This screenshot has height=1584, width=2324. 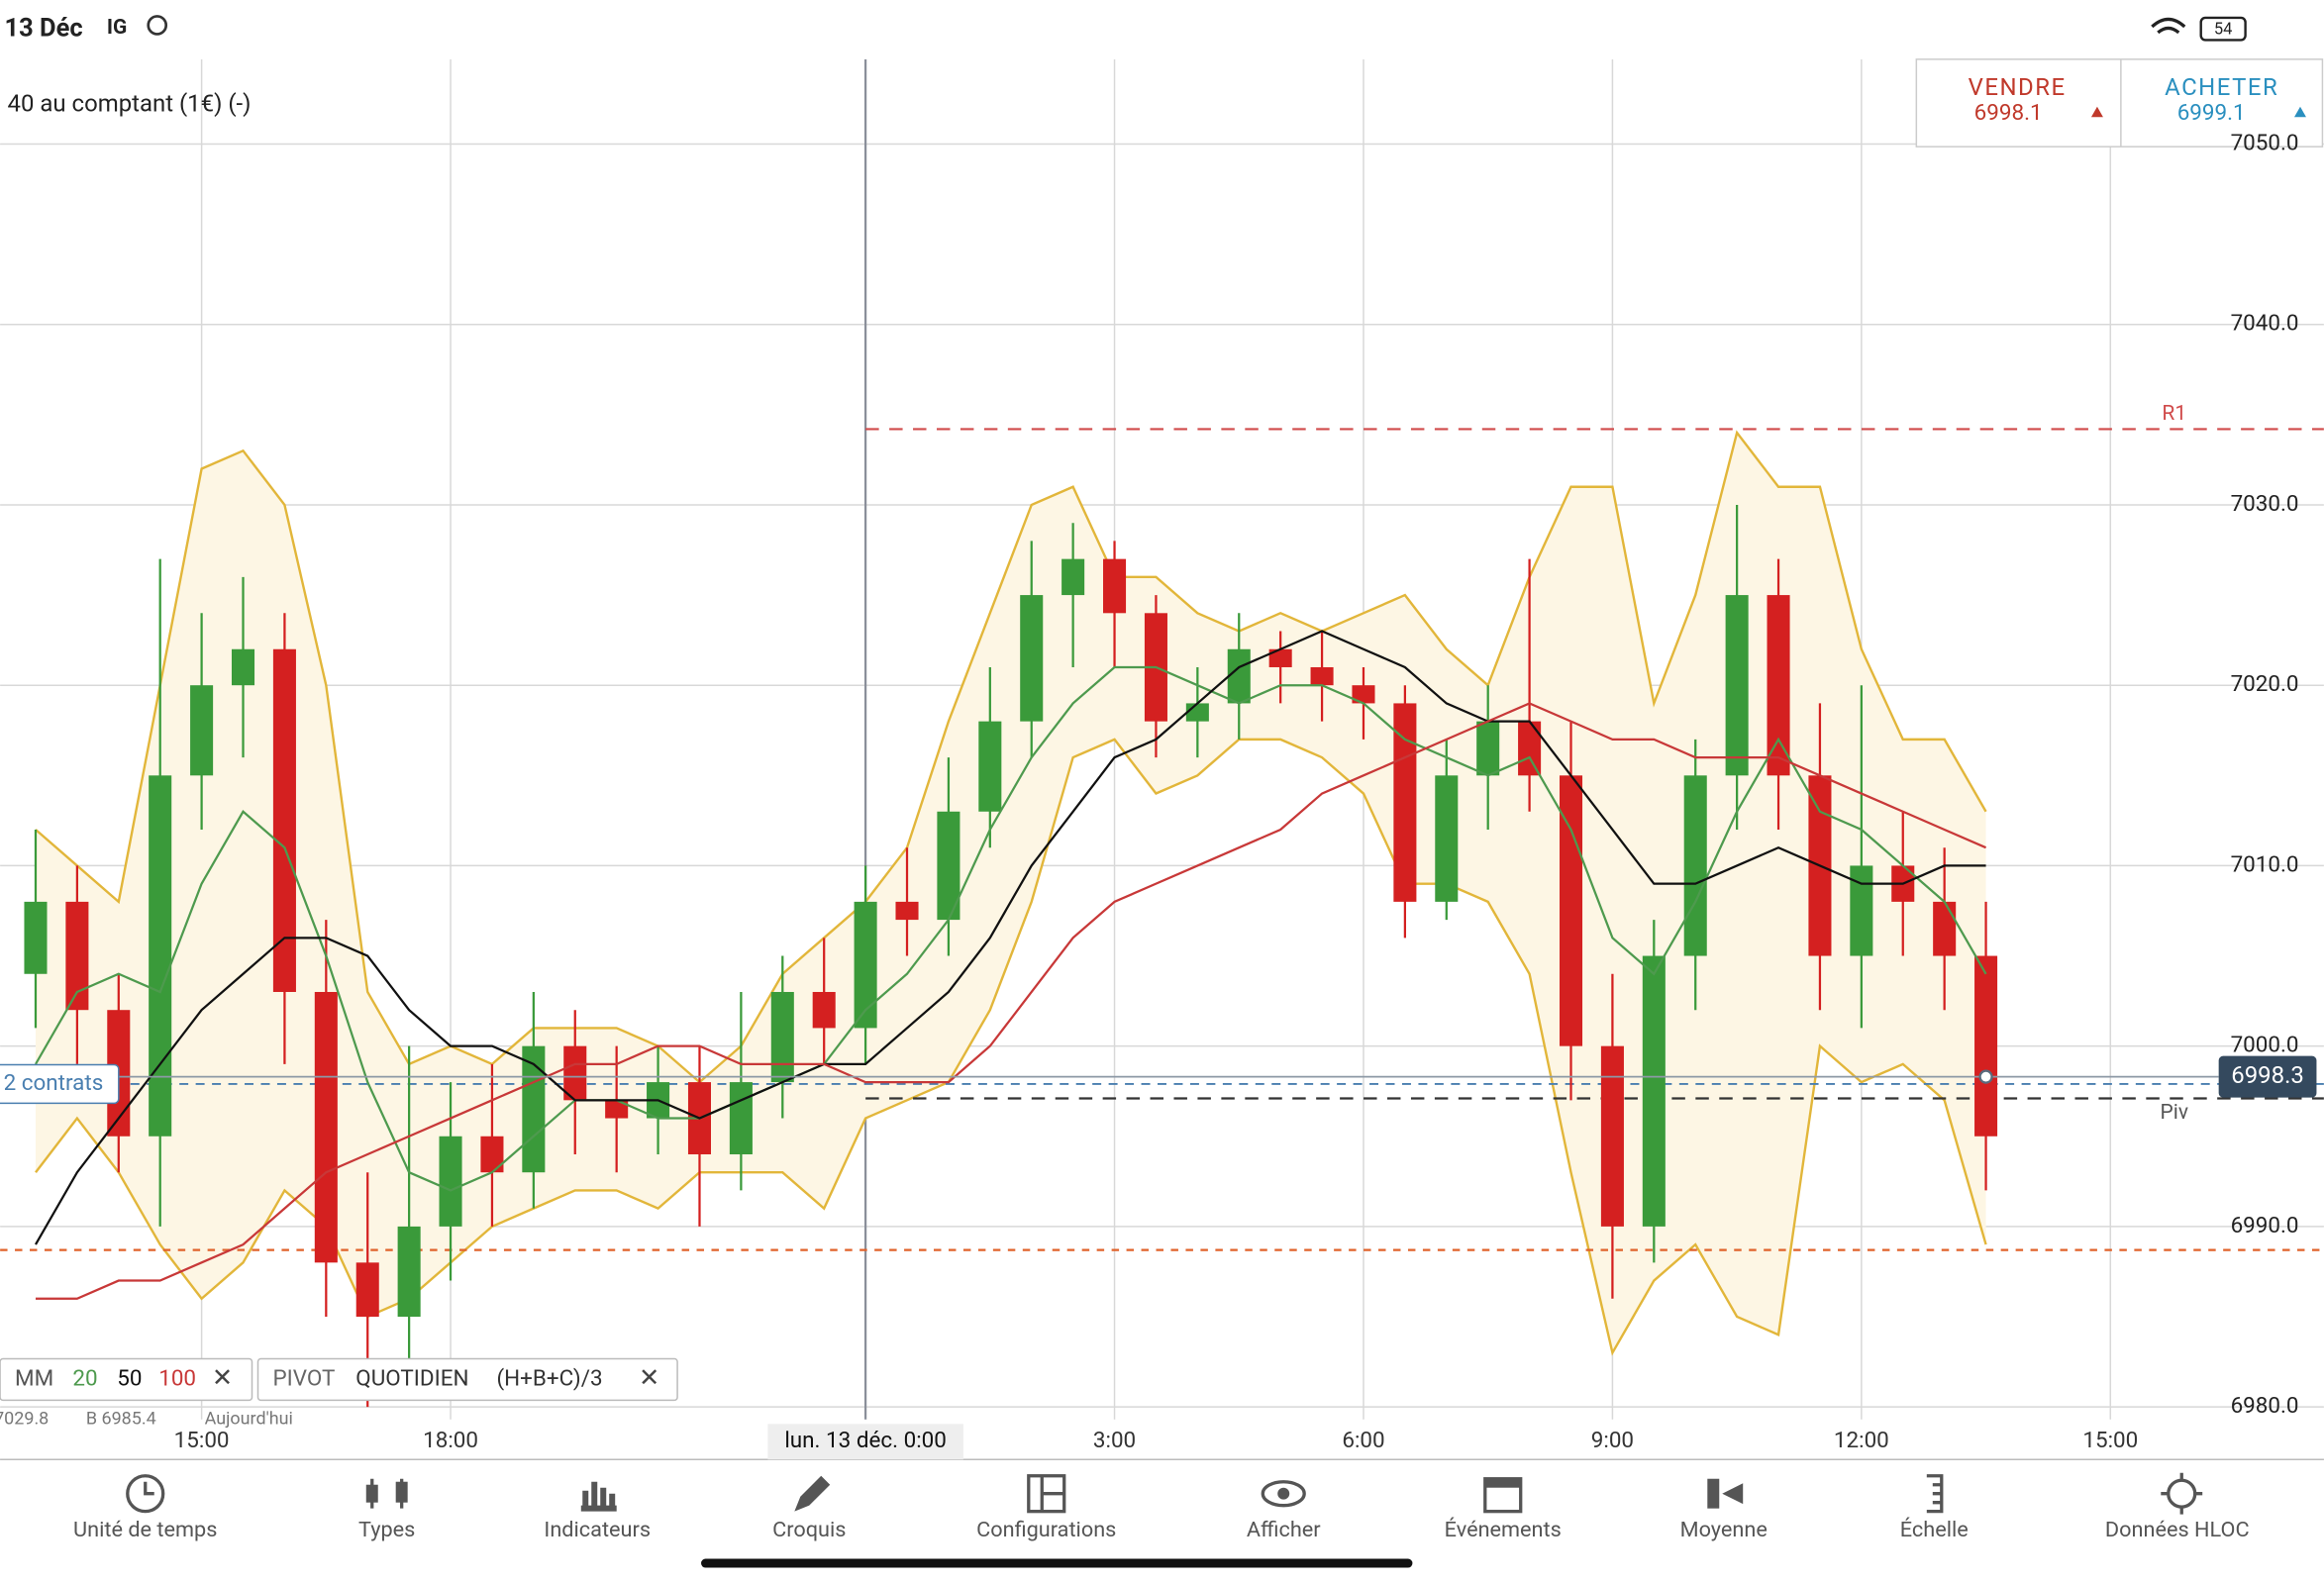 What do you see at coordinates (2018, 87) in the screenshot?
I see `sell-label: VENDRE` at bounding box center [2018, 87].